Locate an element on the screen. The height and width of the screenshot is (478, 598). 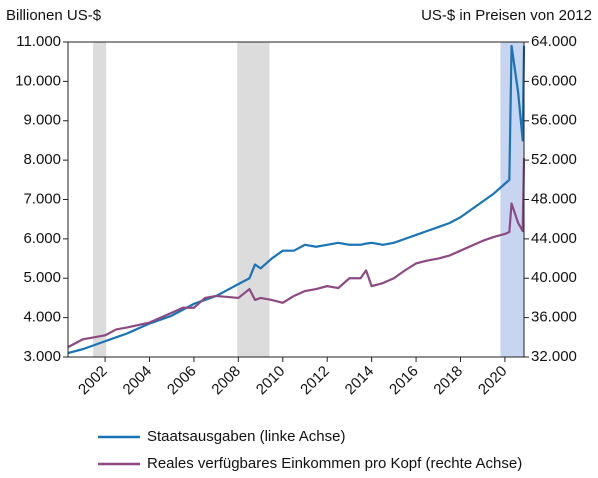
x-tick-label: 2012 is located at coordinates (315, 381).